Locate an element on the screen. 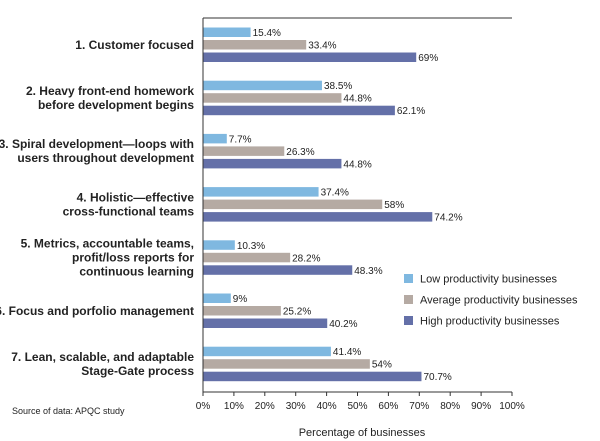  bar-value-label: 37.4% is located at coordinates (335, 193).